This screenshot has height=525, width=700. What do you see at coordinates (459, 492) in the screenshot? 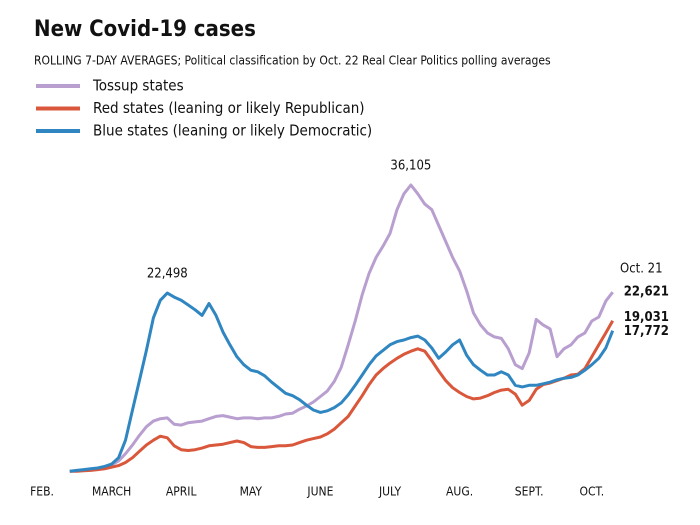
I see `x-tick-label: AUG.` at bounding box center [459, 492].